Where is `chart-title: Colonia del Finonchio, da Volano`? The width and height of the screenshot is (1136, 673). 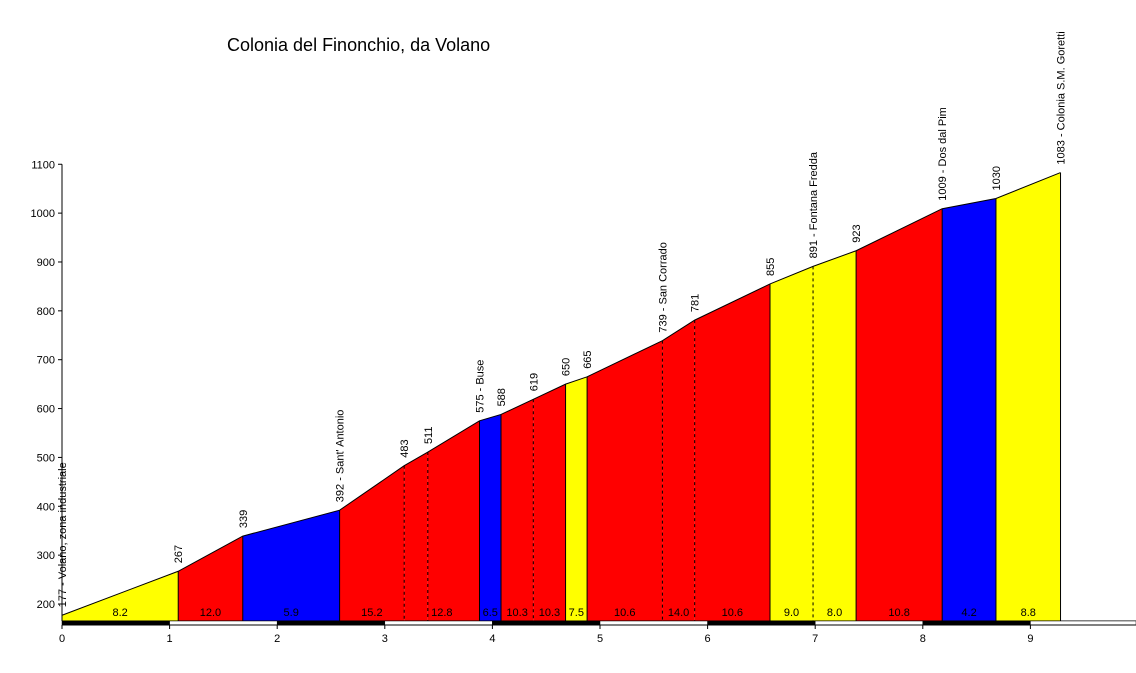
chart-title: Colonia del Finonchio, da Volano is located at coordinates (359, 45).